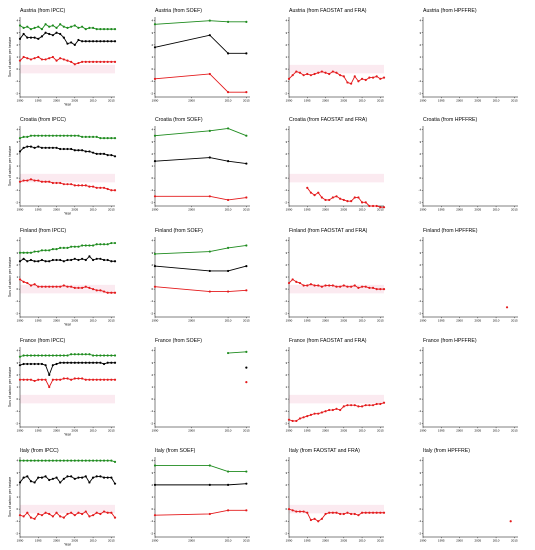 The width and height of the screenshot is (535, 550). Describe the element at coordinates (287, 473) in the screenshot. I see `y-tick-label: 3` at that location.